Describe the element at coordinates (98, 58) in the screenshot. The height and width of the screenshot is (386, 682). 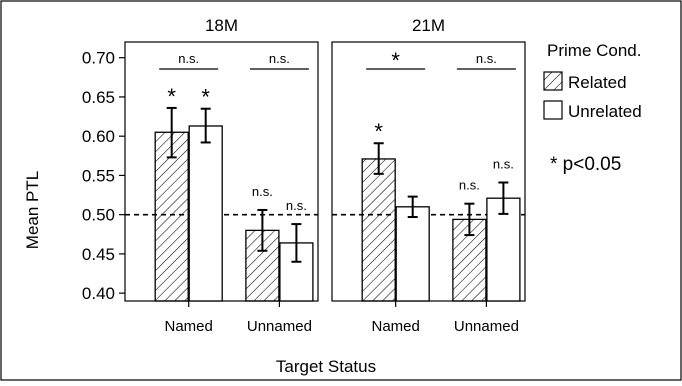
I see `y-tick-label: 0.70` at that location.